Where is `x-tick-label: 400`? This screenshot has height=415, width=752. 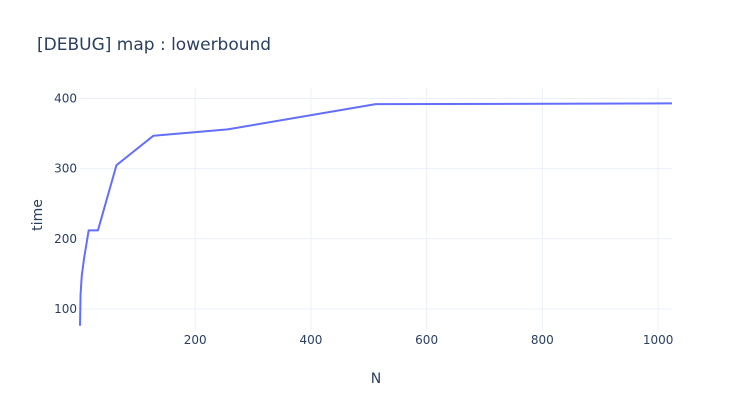 x-tick-label: 400 is located at coordinates (310, 340).